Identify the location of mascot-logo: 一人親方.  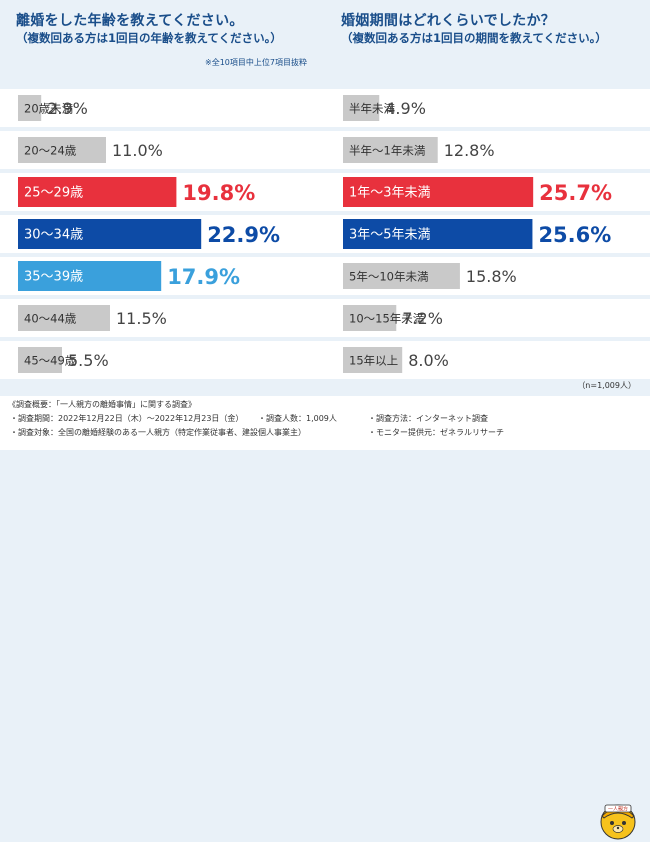
(618, 822).